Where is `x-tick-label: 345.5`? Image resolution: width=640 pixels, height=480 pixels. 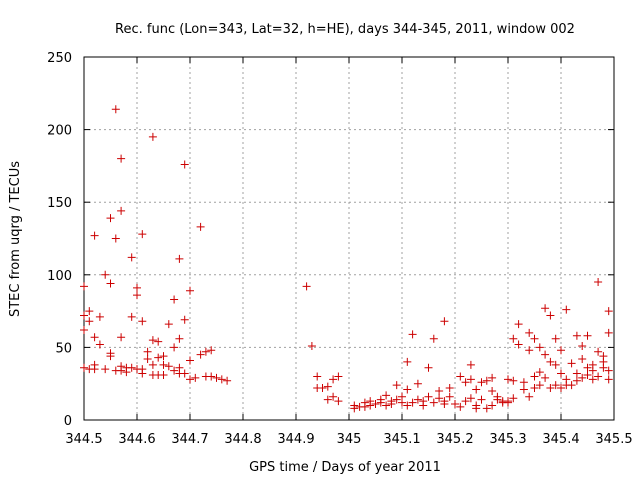
x-tick-label: 345.5 is located at coordinates (613, 439).